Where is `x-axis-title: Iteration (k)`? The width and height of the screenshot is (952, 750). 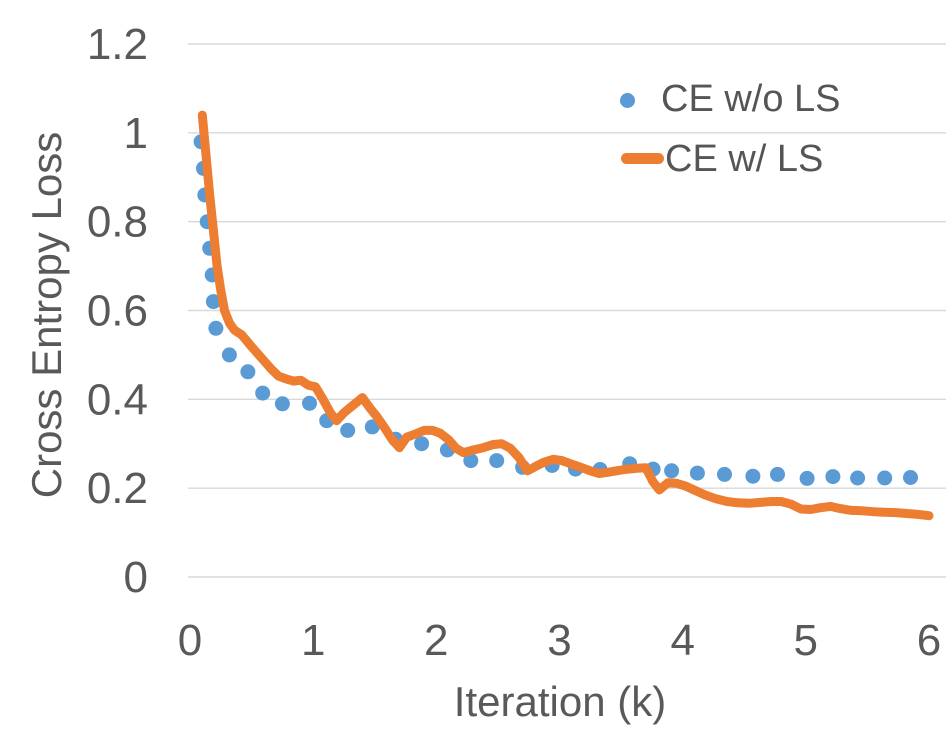
x-axis-title: Iteration (k) is located at coordinates (560, 701).